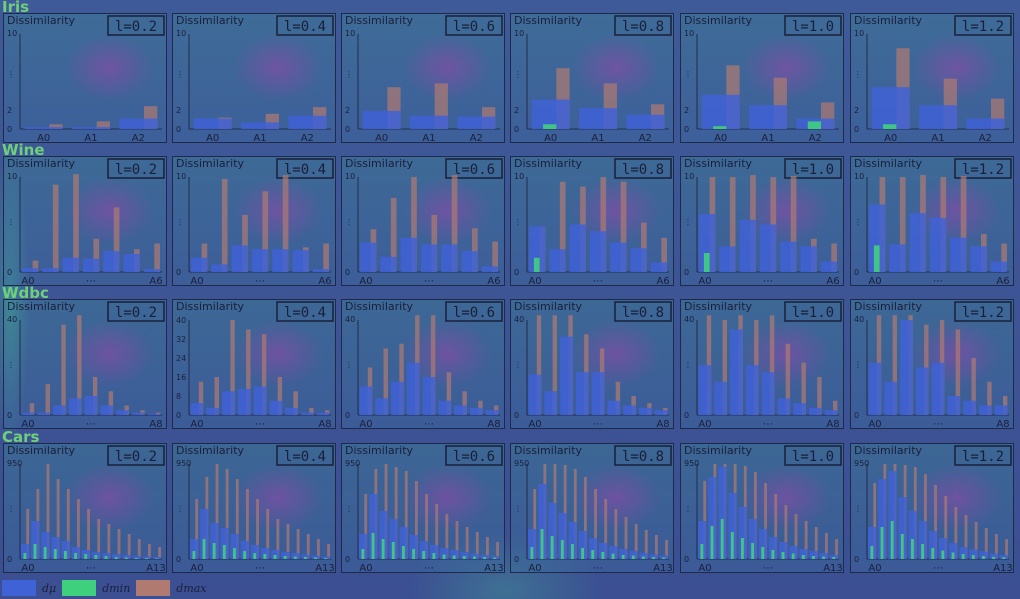 This screenshot has height=599, width=1020. What do you see at coordinates (181, 358) in the screenshot?
I see `y-tick-label: 24` at bounding box center [181, 358].